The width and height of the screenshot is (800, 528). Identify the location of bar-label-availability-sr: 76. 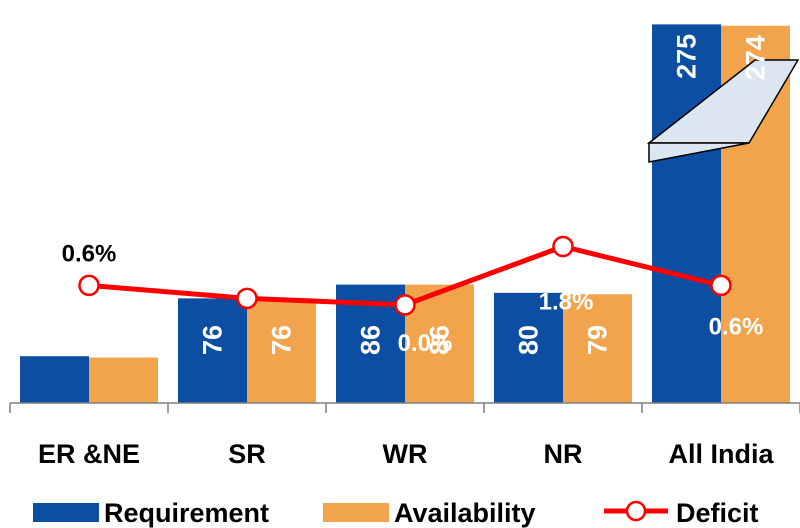
(282, 340).